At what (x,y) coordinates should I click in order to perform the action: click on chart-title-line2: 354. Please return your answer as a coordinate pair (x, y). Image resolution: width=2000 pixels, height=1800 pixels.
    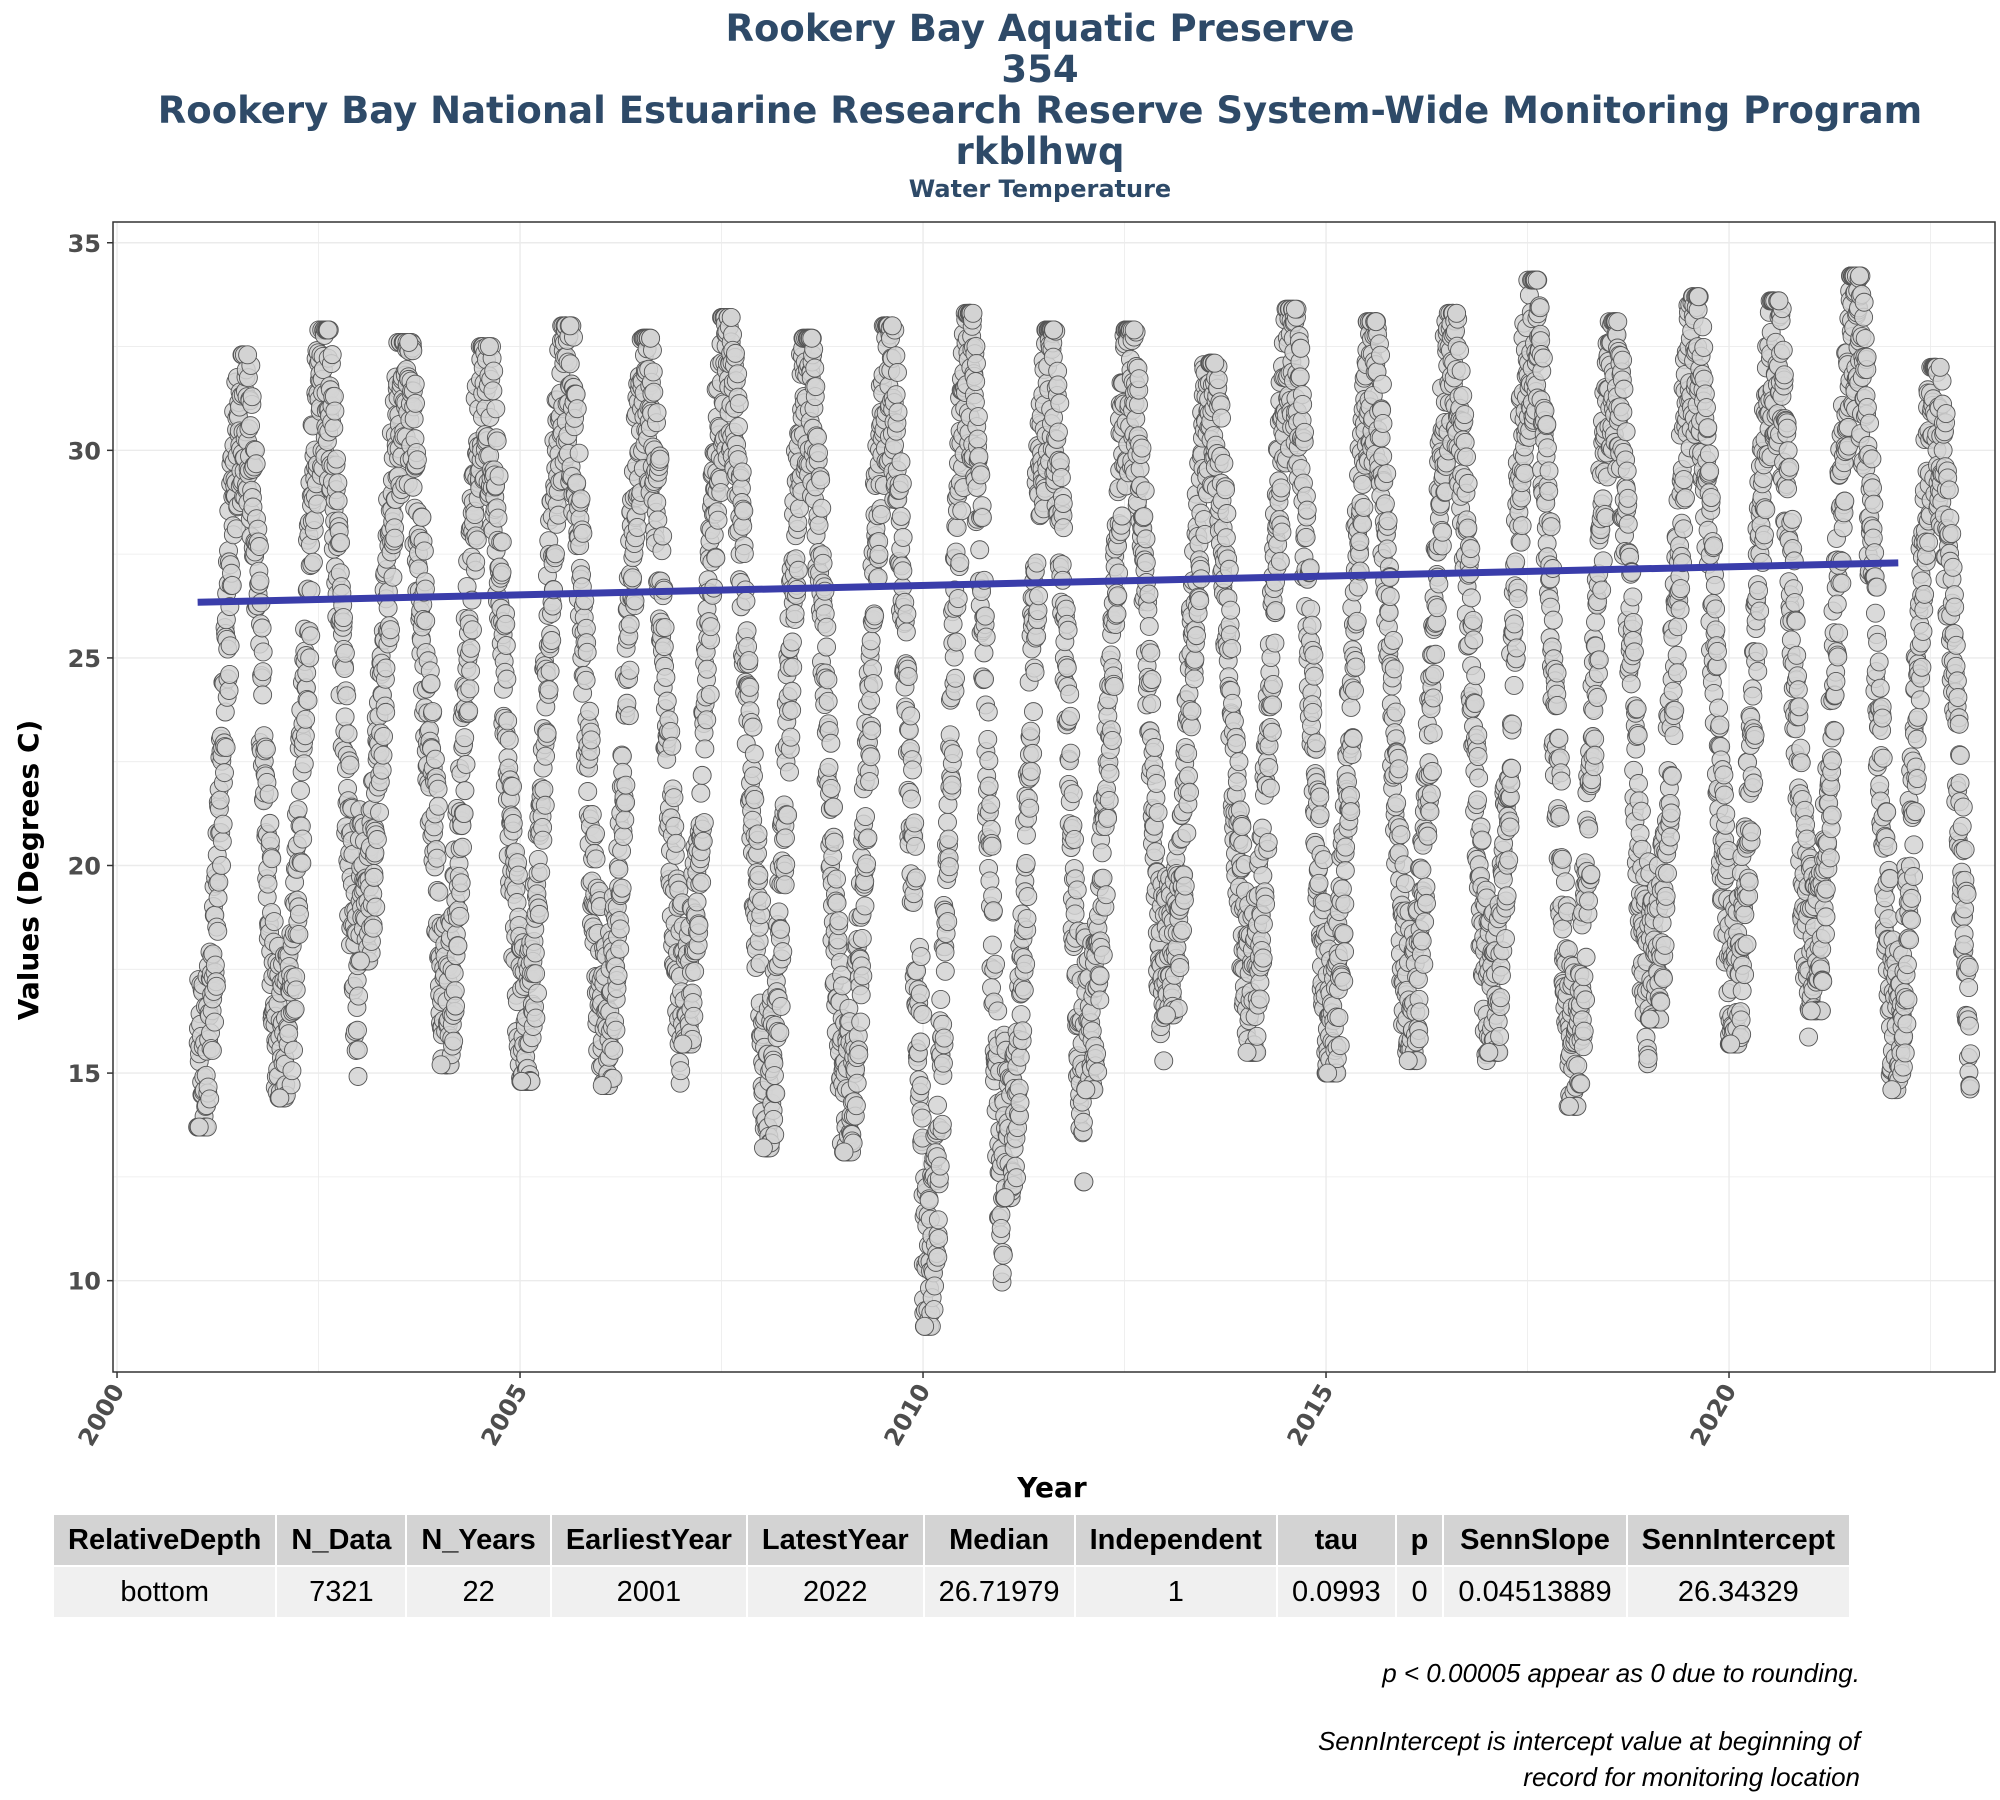
    Looking at the image, I should click on (1040, 69).